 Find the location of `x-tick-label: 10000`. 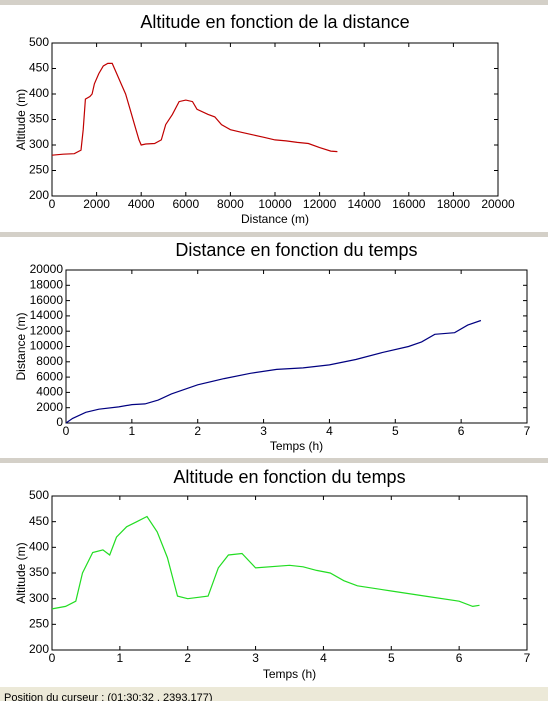

x-tick-label: 10000 is located at coordinates (275, 204).